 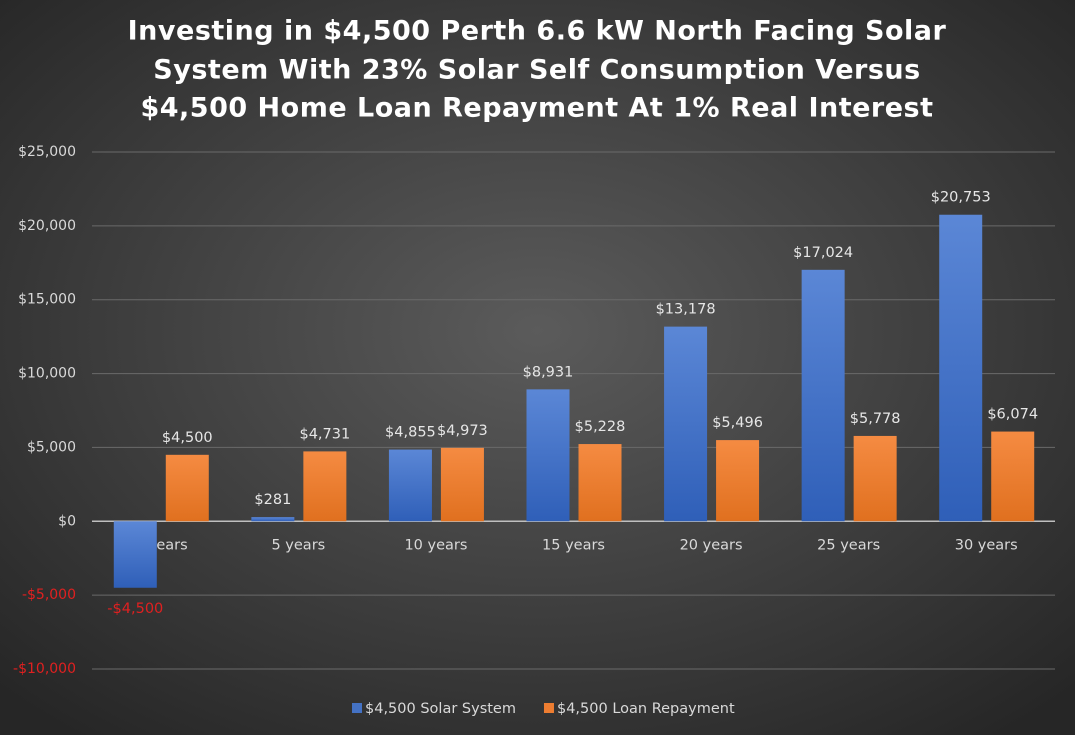 I want to click on data-label: $6,074, so click(x=1012, y=415).